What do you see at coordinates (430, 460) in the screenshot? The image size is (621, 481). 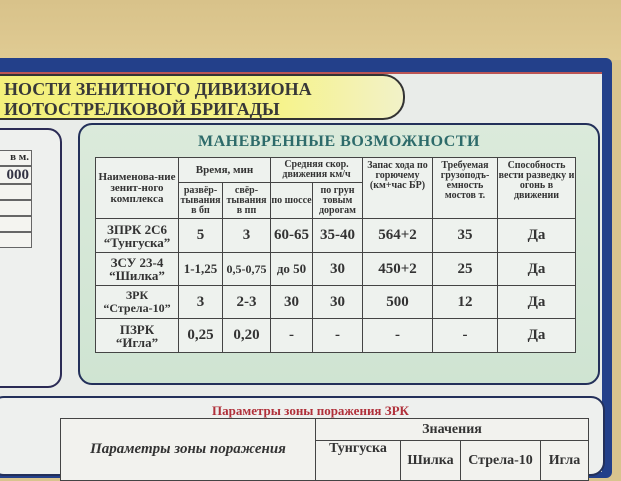 I see `zone-system: Шилка` at bounding box center [430, 460].